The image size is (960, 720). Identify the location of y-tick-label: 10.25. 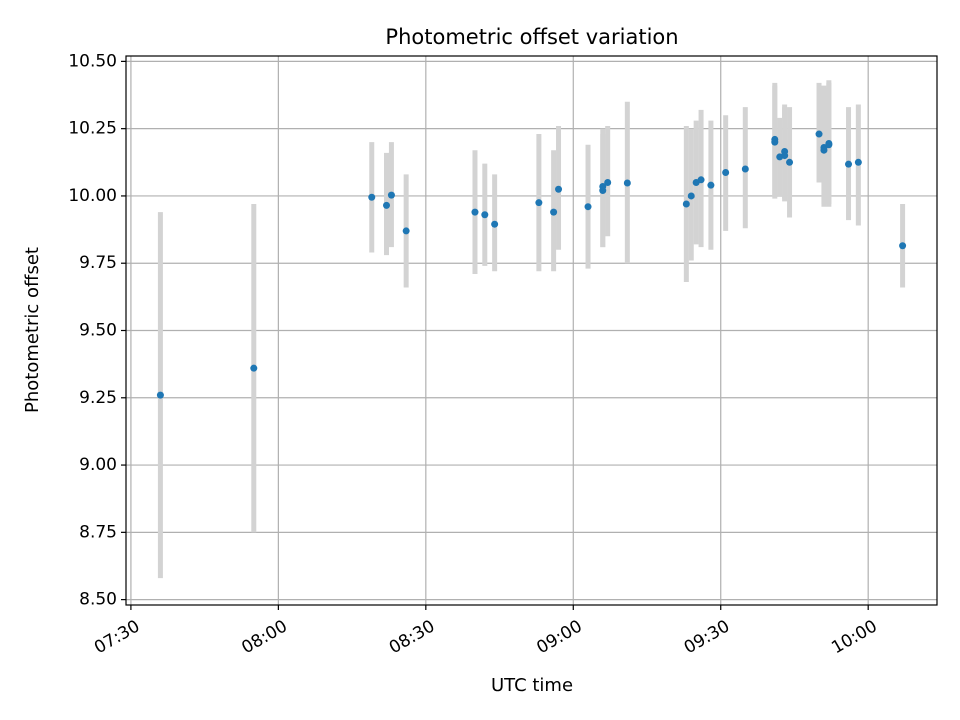
(92, 129).